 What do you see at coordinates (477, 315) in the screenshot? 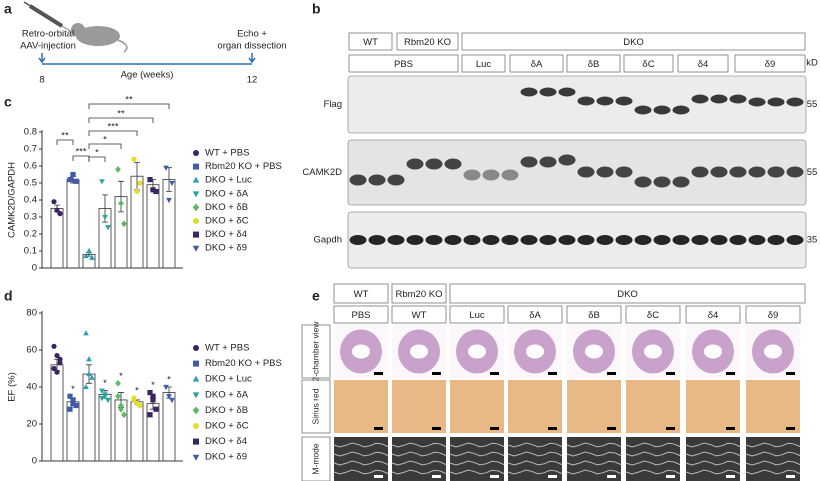
I see `header-label: Luc` at bounding box center [477, 315].